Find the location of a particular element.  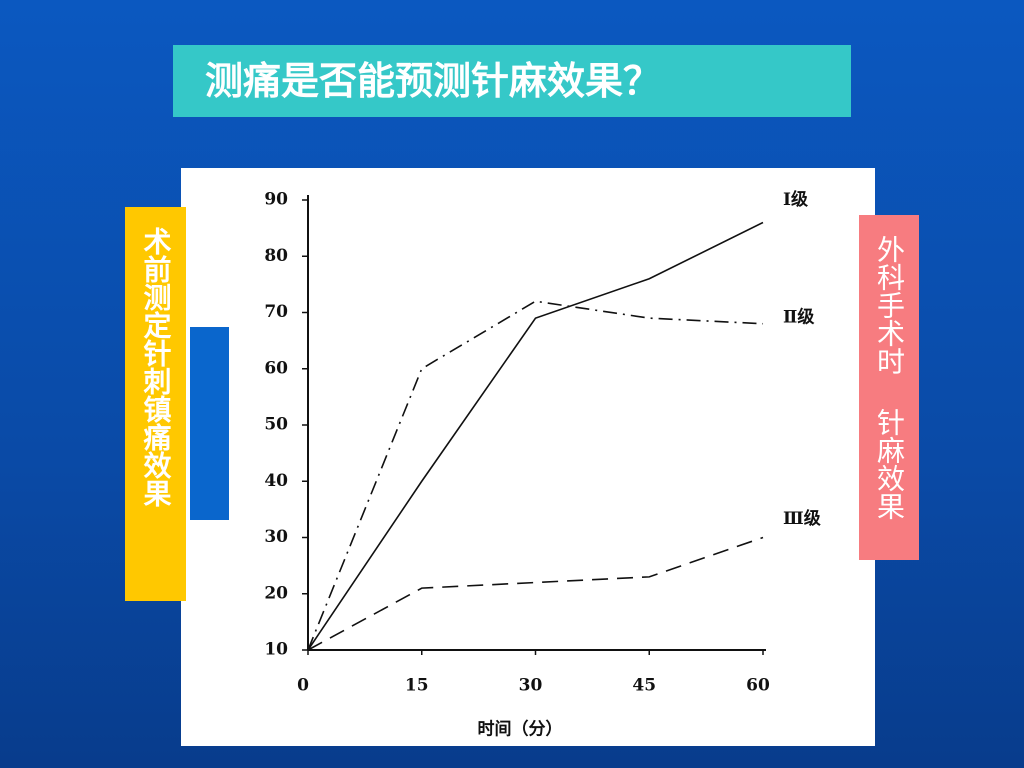

slide-title: 测痛是否能预测针麻效果？ is located at coordinates (512, 81).